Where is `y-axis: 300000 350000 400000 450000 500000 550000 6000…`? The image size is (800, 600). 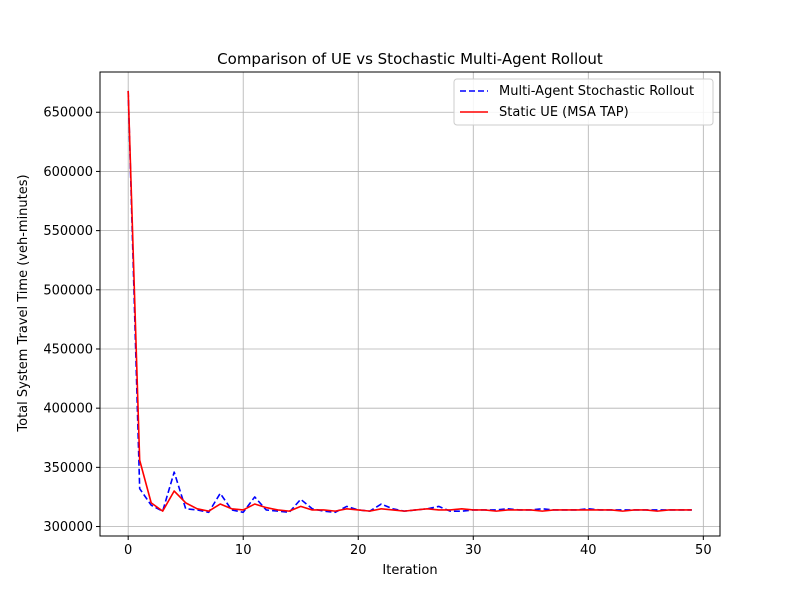 y-axis: 300000 350000 400000 450000 500000 550000 6000… is located at coordinates (71, 320).